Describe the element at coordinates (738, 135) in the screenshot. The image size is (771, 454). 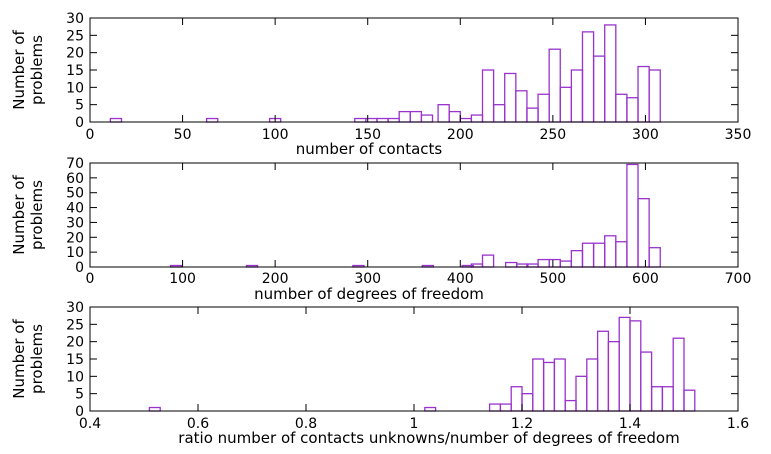
I see `x-tick-label: 350` at that location.